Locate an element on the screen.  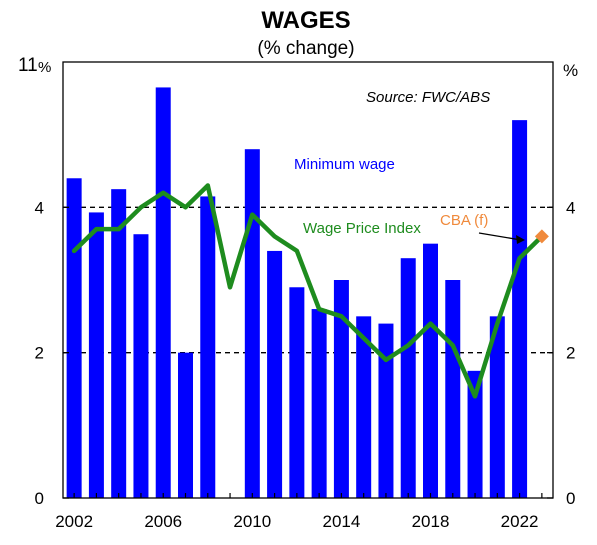
chart-title: WAGES is located at coordinates (305, 20).